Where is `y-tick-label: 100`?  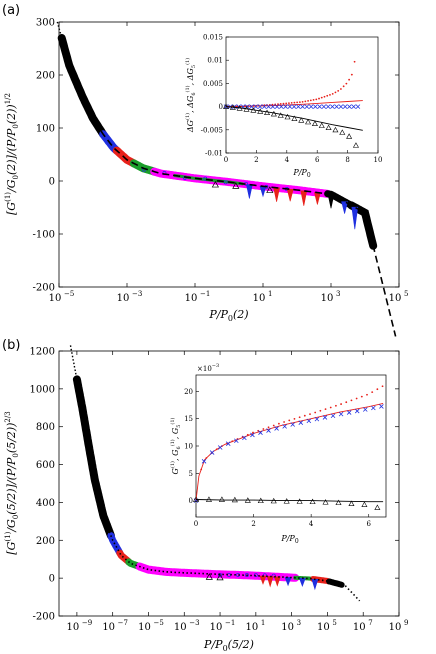
y-tick-label: 100 is located at coordinates (45, 129).